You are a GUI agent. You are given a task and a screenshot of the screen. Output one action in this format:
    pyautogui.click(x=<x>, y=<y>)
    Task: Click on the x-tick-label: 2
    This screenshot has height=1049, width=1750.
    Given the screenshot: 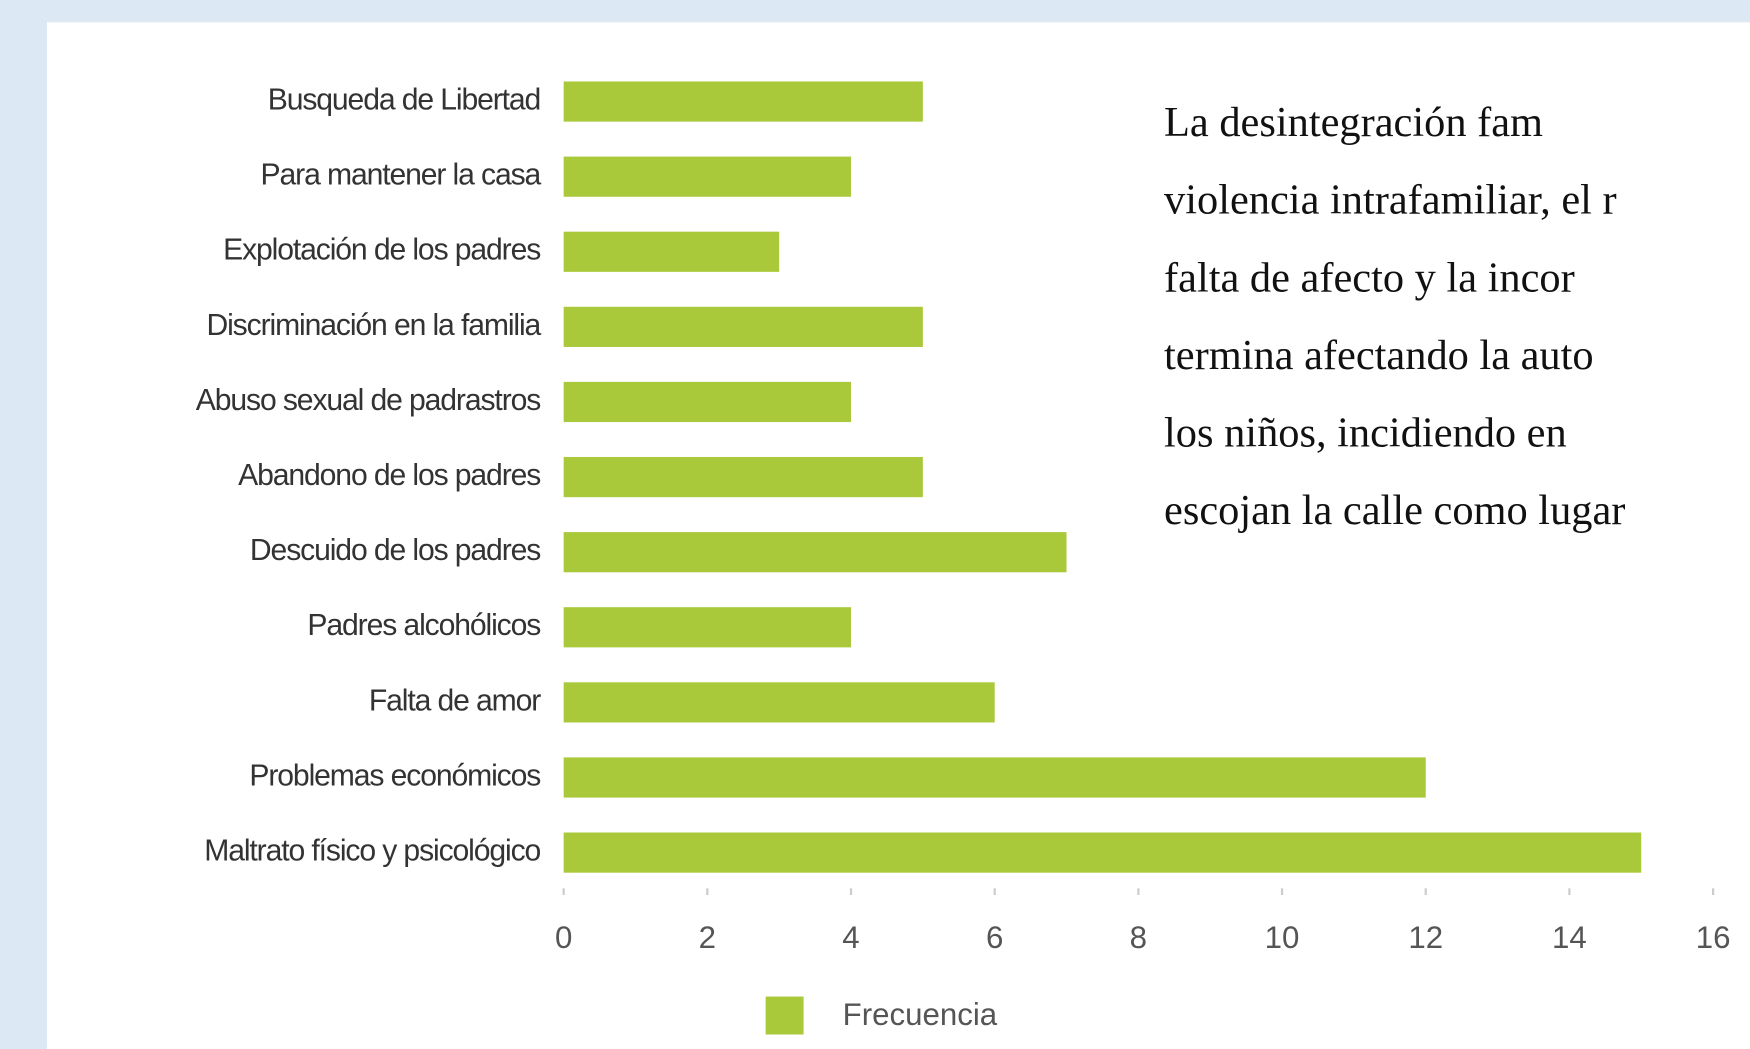 What is the action you would take?
    pyautogui.click(x=707, y=937)
    